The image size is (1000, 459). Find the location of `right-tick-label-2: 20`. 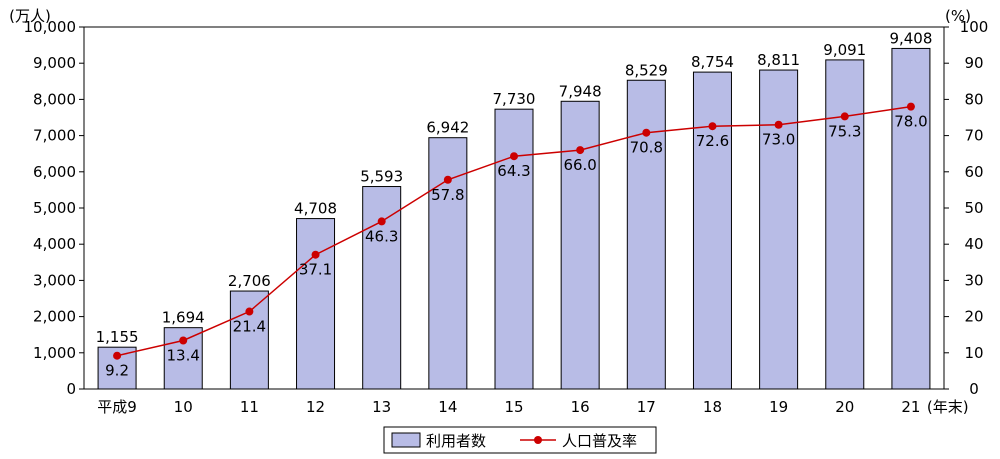

right-tick-label-2: 20 is located at coordinates (973, 317).